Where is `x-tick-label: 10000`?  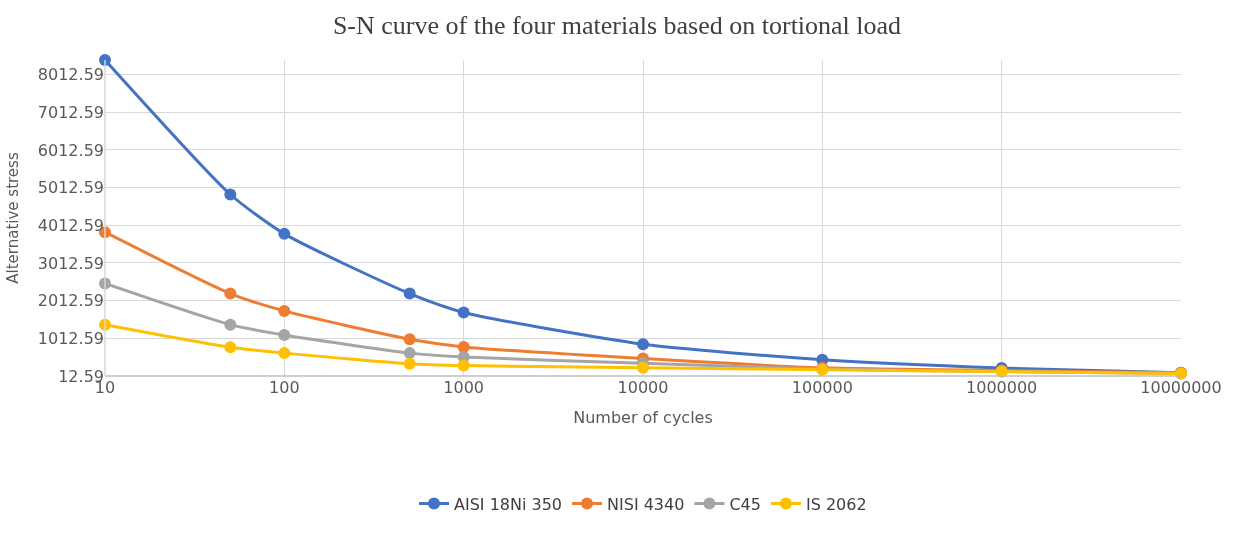 x-tick-label: 10000 is located at coordinates (643, 387).